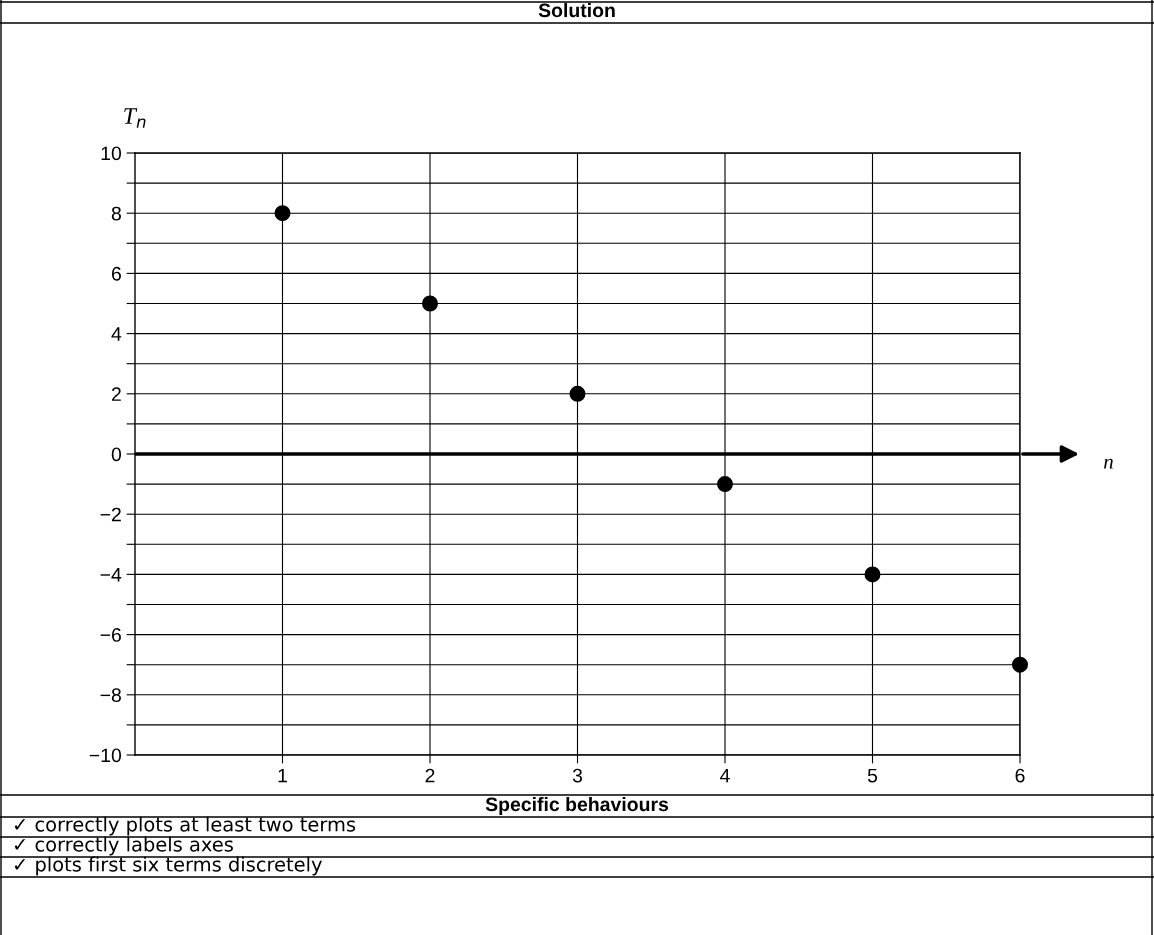 This screenshot has height=935, width=1154. What do you see at coordinates (110, 635) in the screenshot?
I see `y-tick-label: −6` at bounding box center [110, 635].